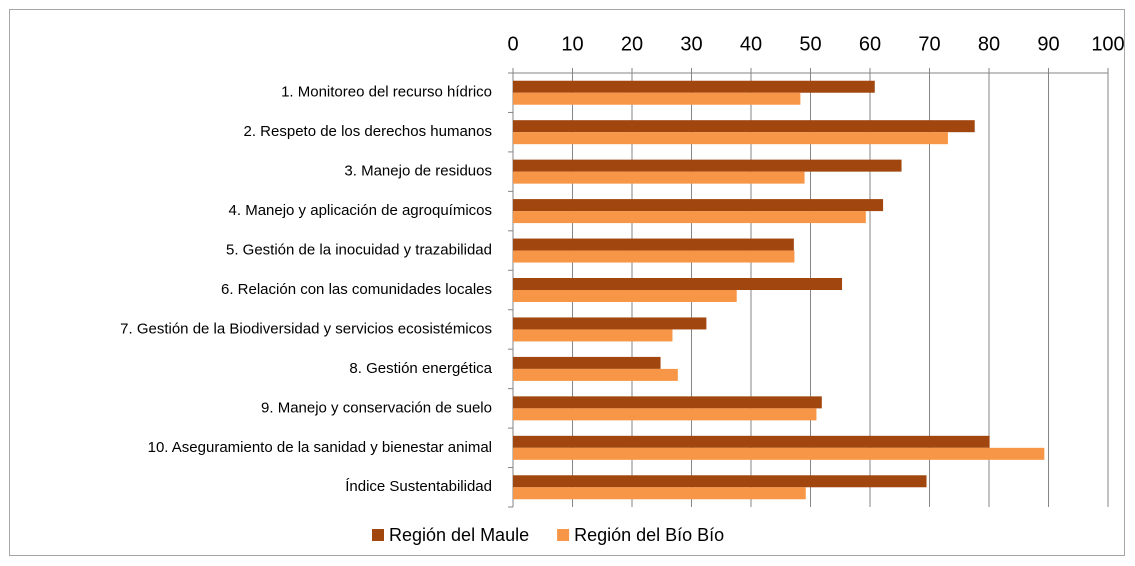 The height and width of the screenshot is (566, 1135). I want to click on legend-label: Región del Maule, so click(459, 535).